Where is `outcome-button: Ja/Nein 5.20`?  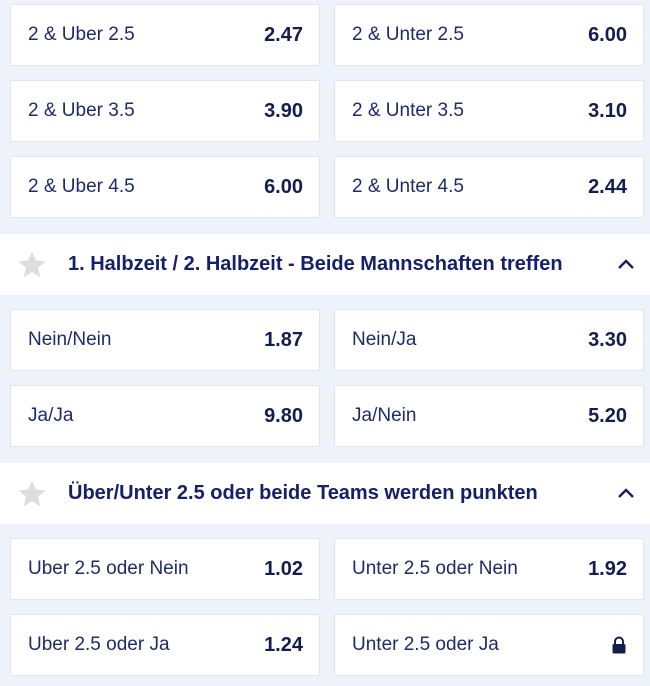
outcome-button: Ja/Nein 5.20 is located at coordinates (489, 416).